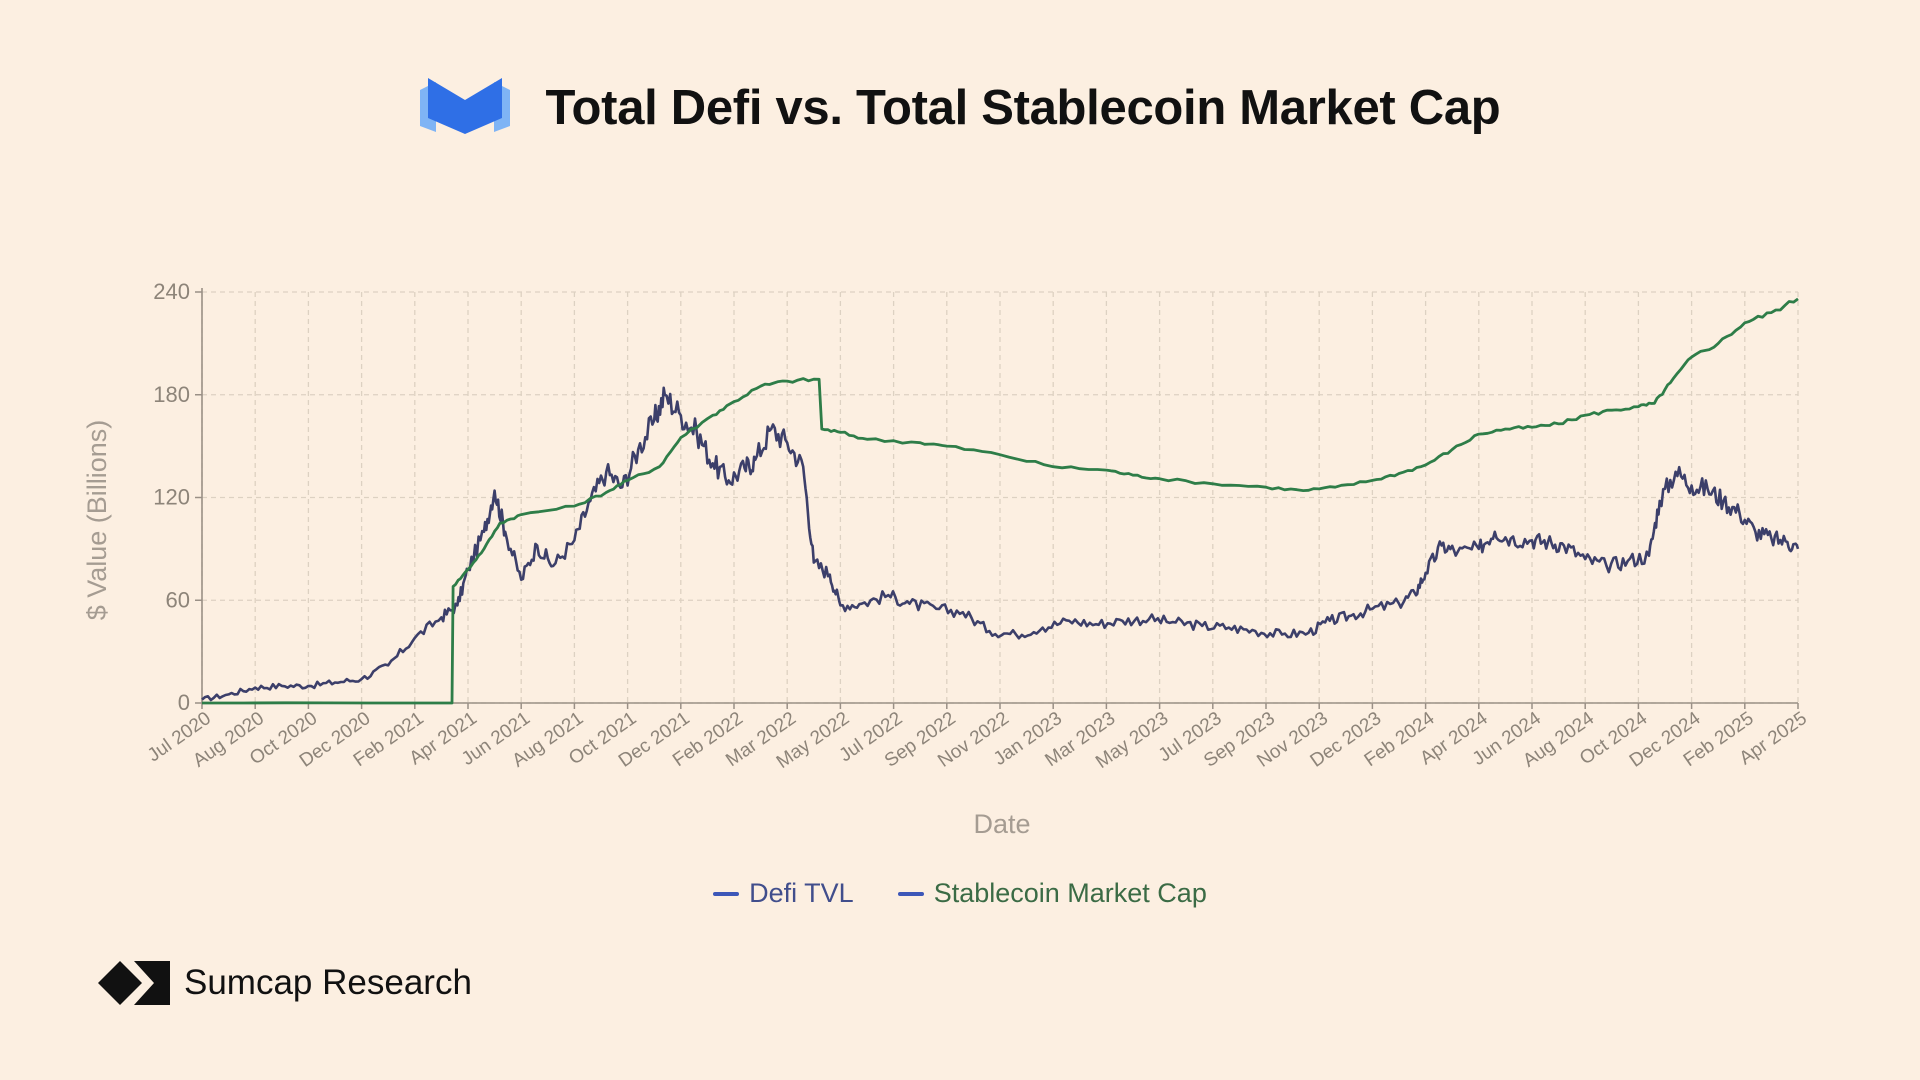  What do you see at coordinates (726, 893) in the screenshot?
I see `legend-swatch-defi` at bounding box center [726, 893].